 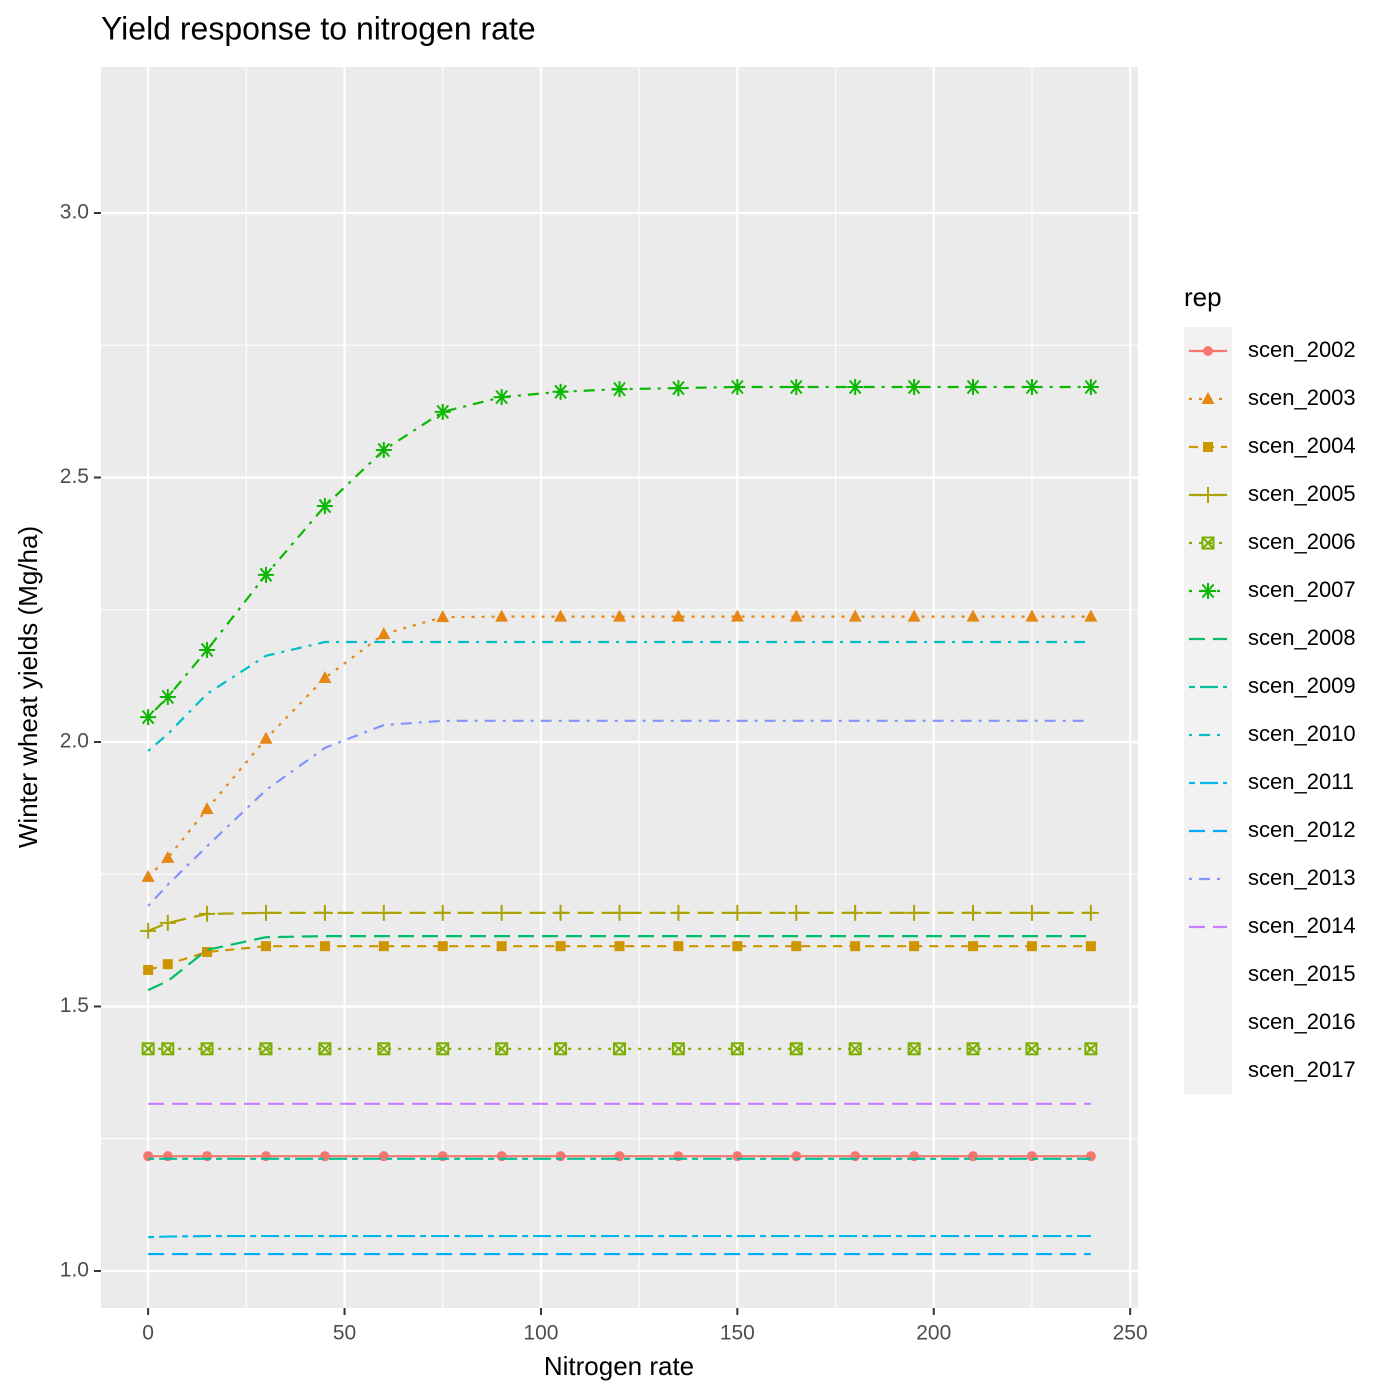 What do you see at coordinates (1302, 685) in the screenshot?
I see `legend-label: scen_2009` at bounding box center [1302, 685].